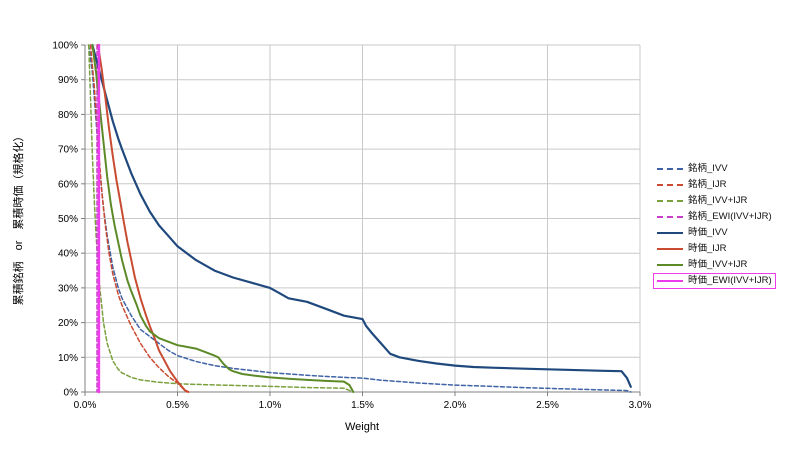 This screenshot has width=800, height=450. Describe the element at coordinates (707, 248) in the screenshot. I see `legend-label: 時価_IJR` at that location.